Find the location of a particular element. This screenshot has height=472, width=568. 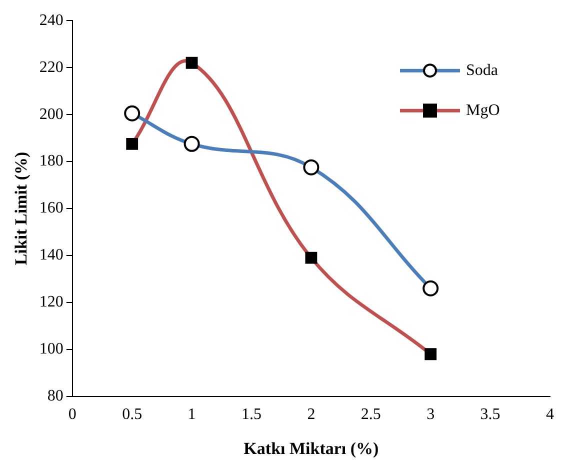

y-tick-label: 100 is located at coordinates (51, 349).